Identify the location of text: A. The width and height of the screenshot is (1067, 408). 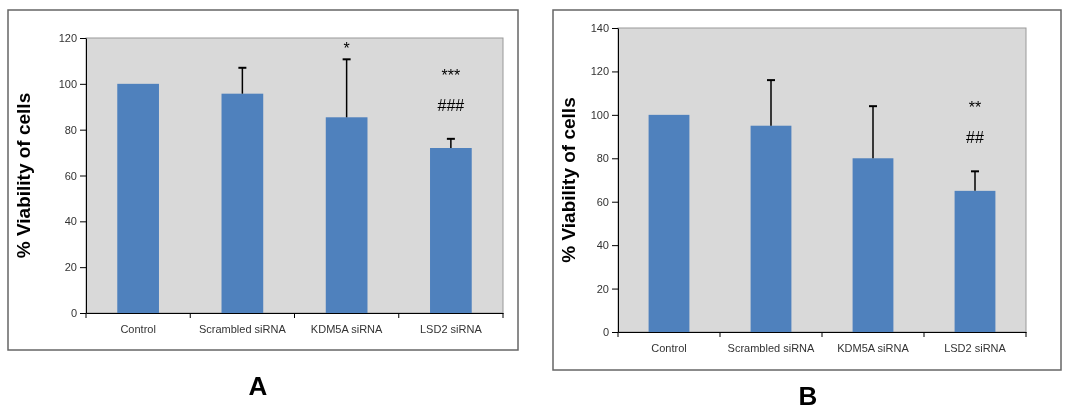
(258, 386).